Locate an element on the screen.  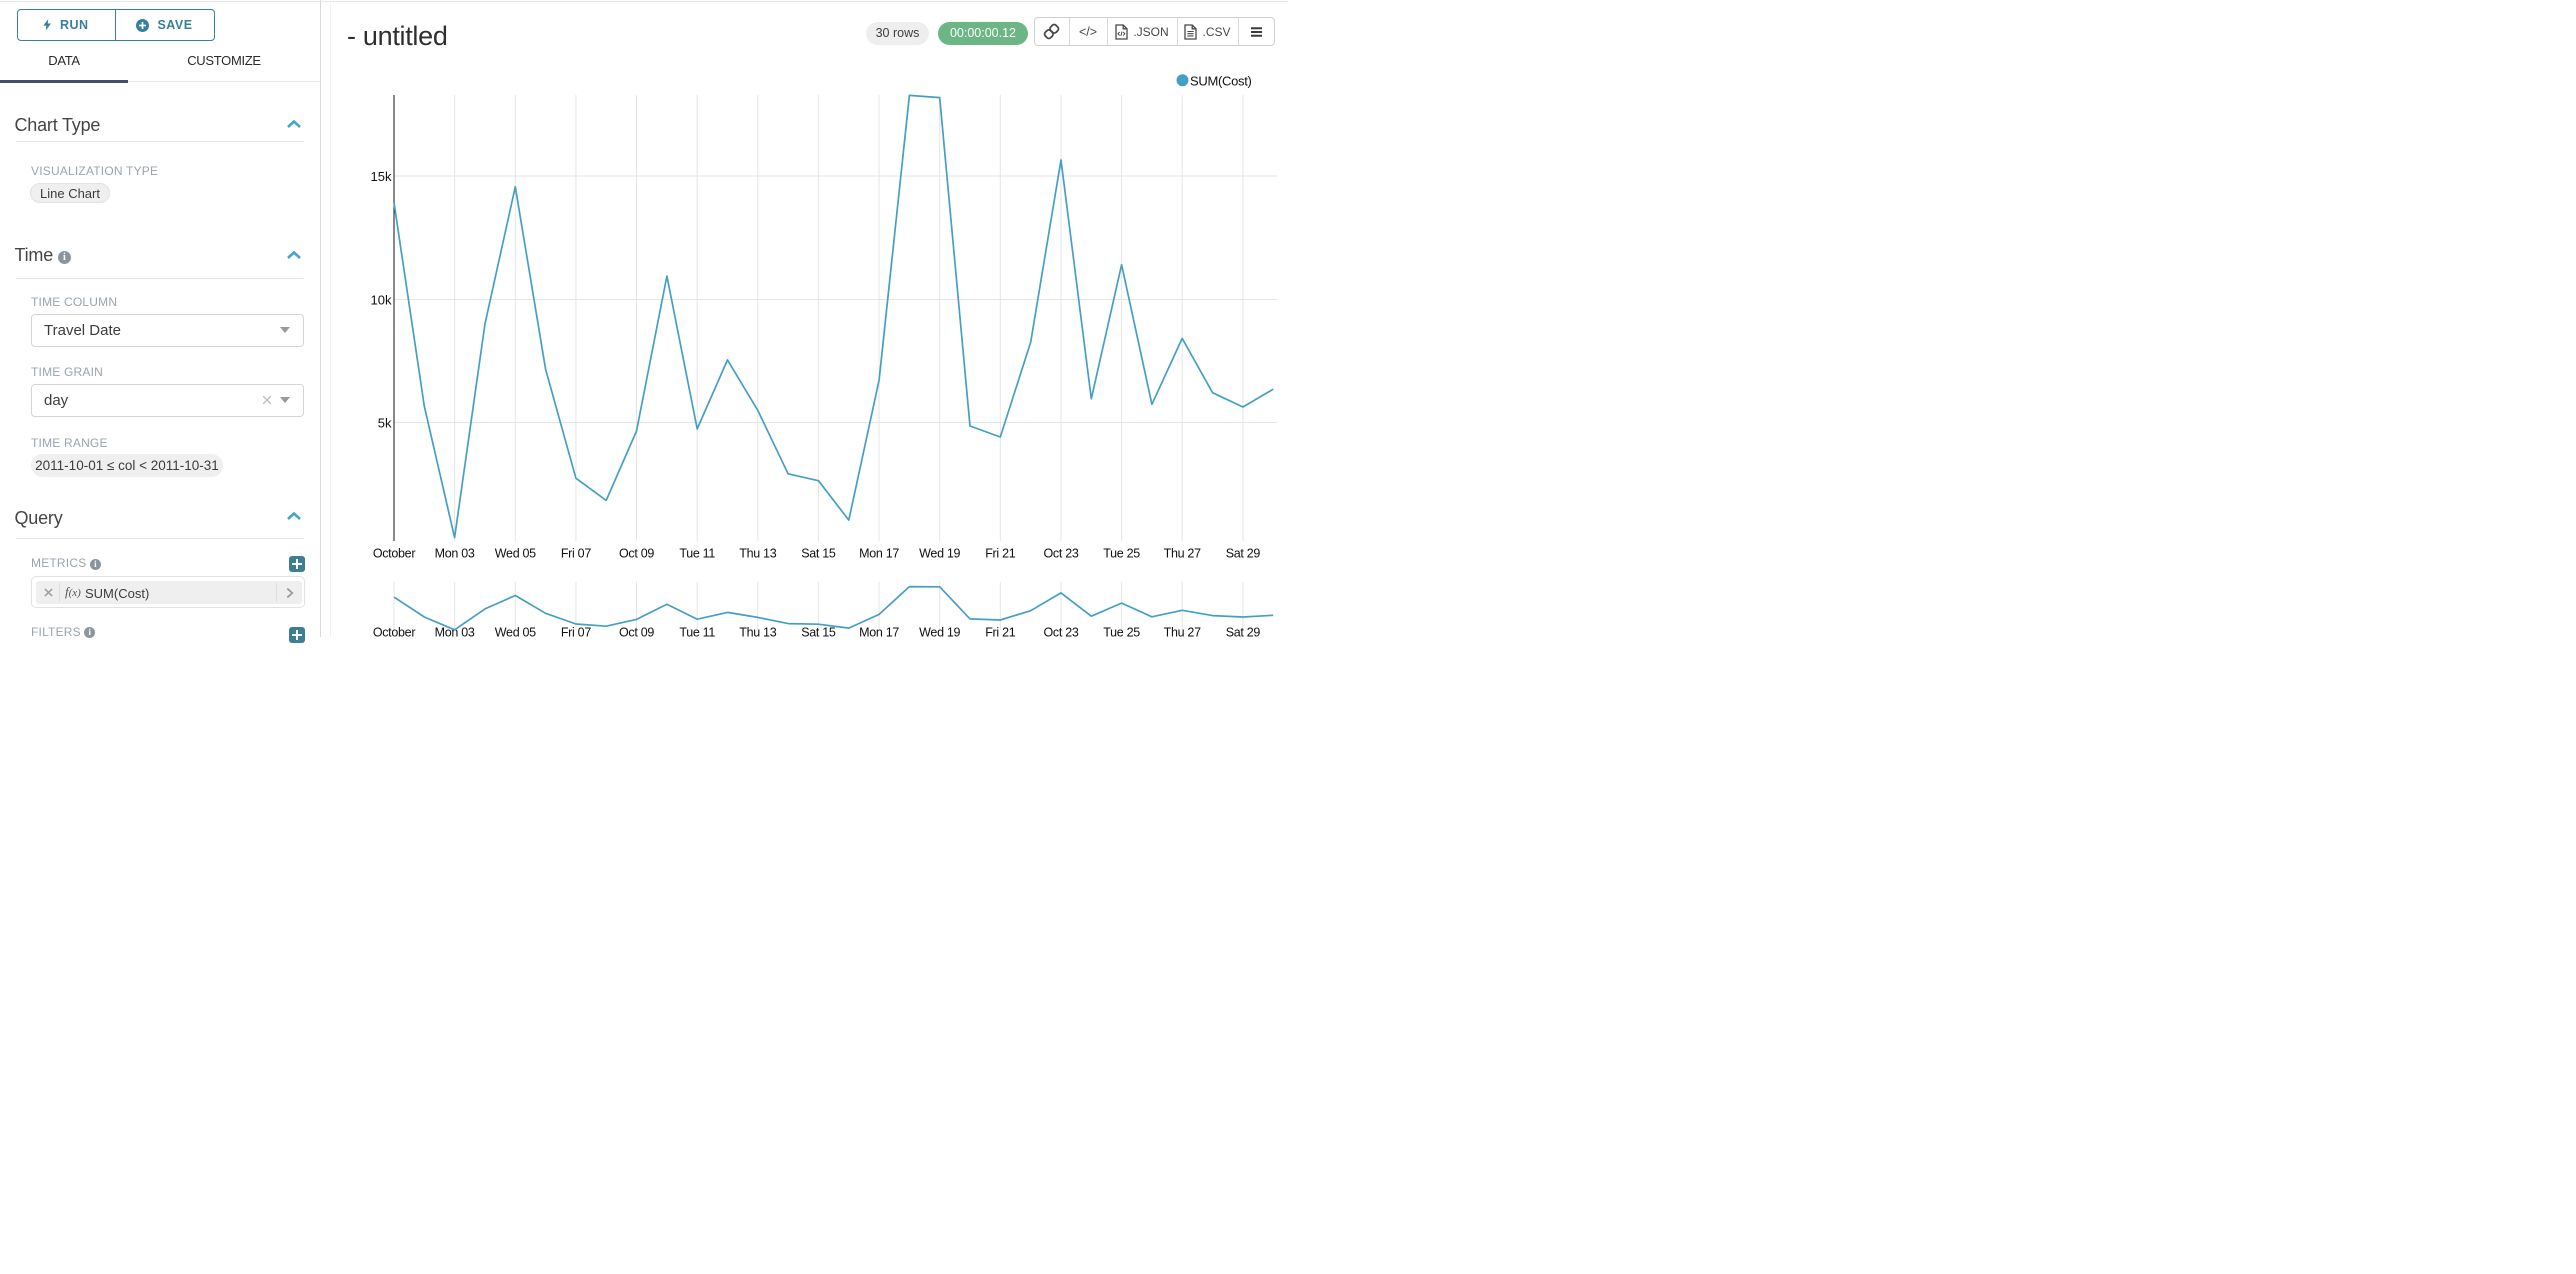
svg-text: 15k is located at coordinates (381, 176).